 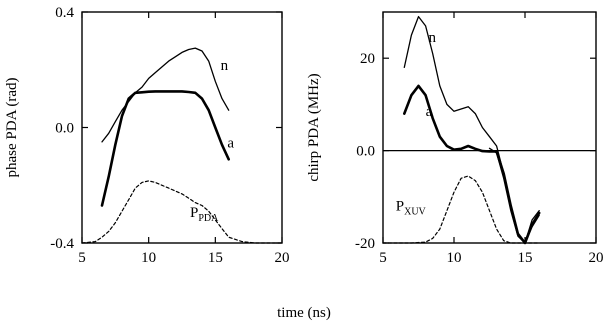 What do you see at coordinates (367, 59) in the screenshot?
I see `y-tick-label: 20` at bounding box center [367, 59].